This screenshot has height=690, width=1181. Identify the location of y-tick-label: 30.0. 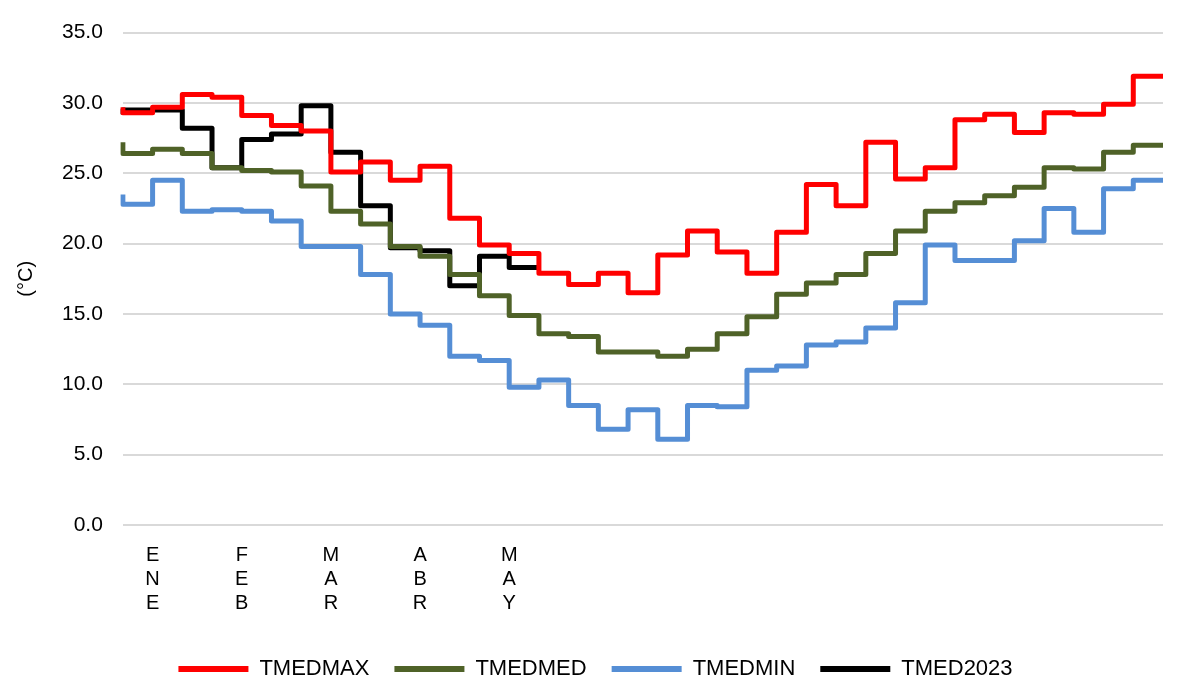
(82, 101).